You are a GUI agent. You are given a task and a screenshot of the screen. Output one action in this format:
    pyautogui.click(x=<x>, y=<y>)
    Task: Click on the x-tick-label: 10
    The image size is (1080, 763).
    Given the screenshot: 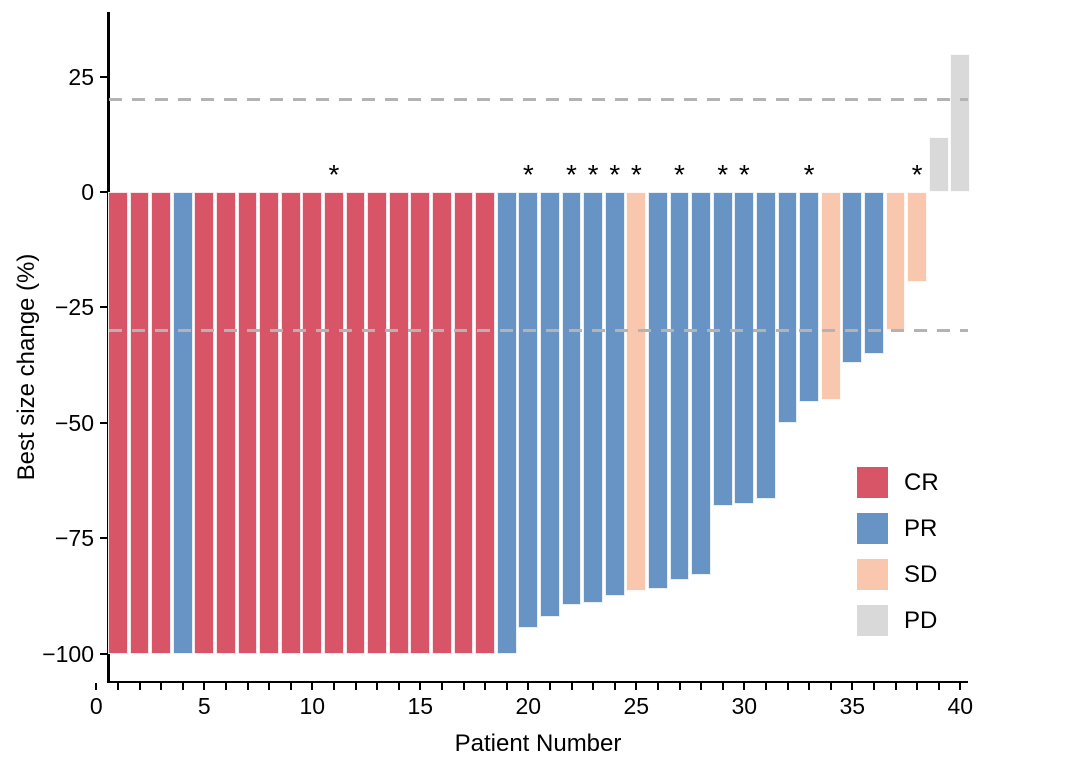 What is the action you would take?
    pyautogui.click(x=312, y=706)
    